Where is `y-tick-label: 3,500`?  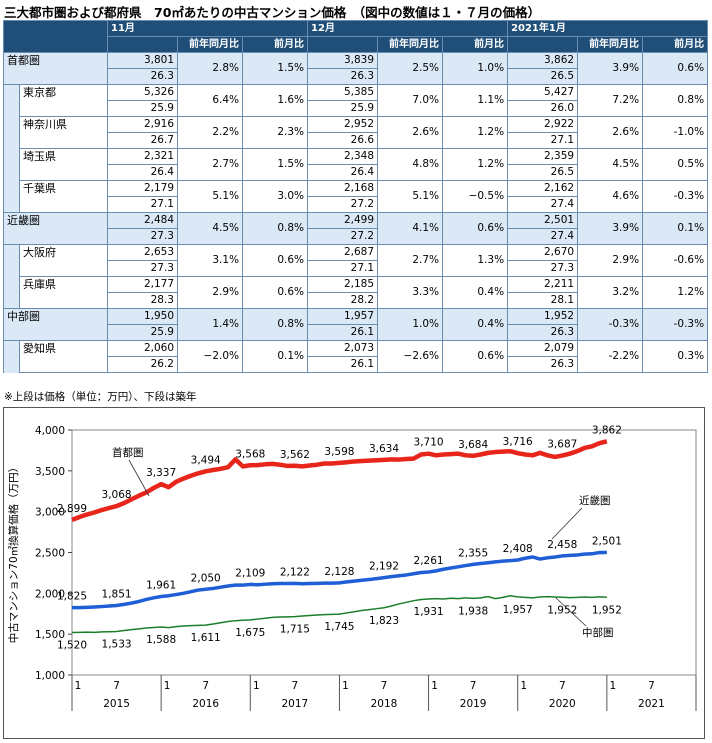
y-tick-label: 3,500 is located at coordinates (50, 472).